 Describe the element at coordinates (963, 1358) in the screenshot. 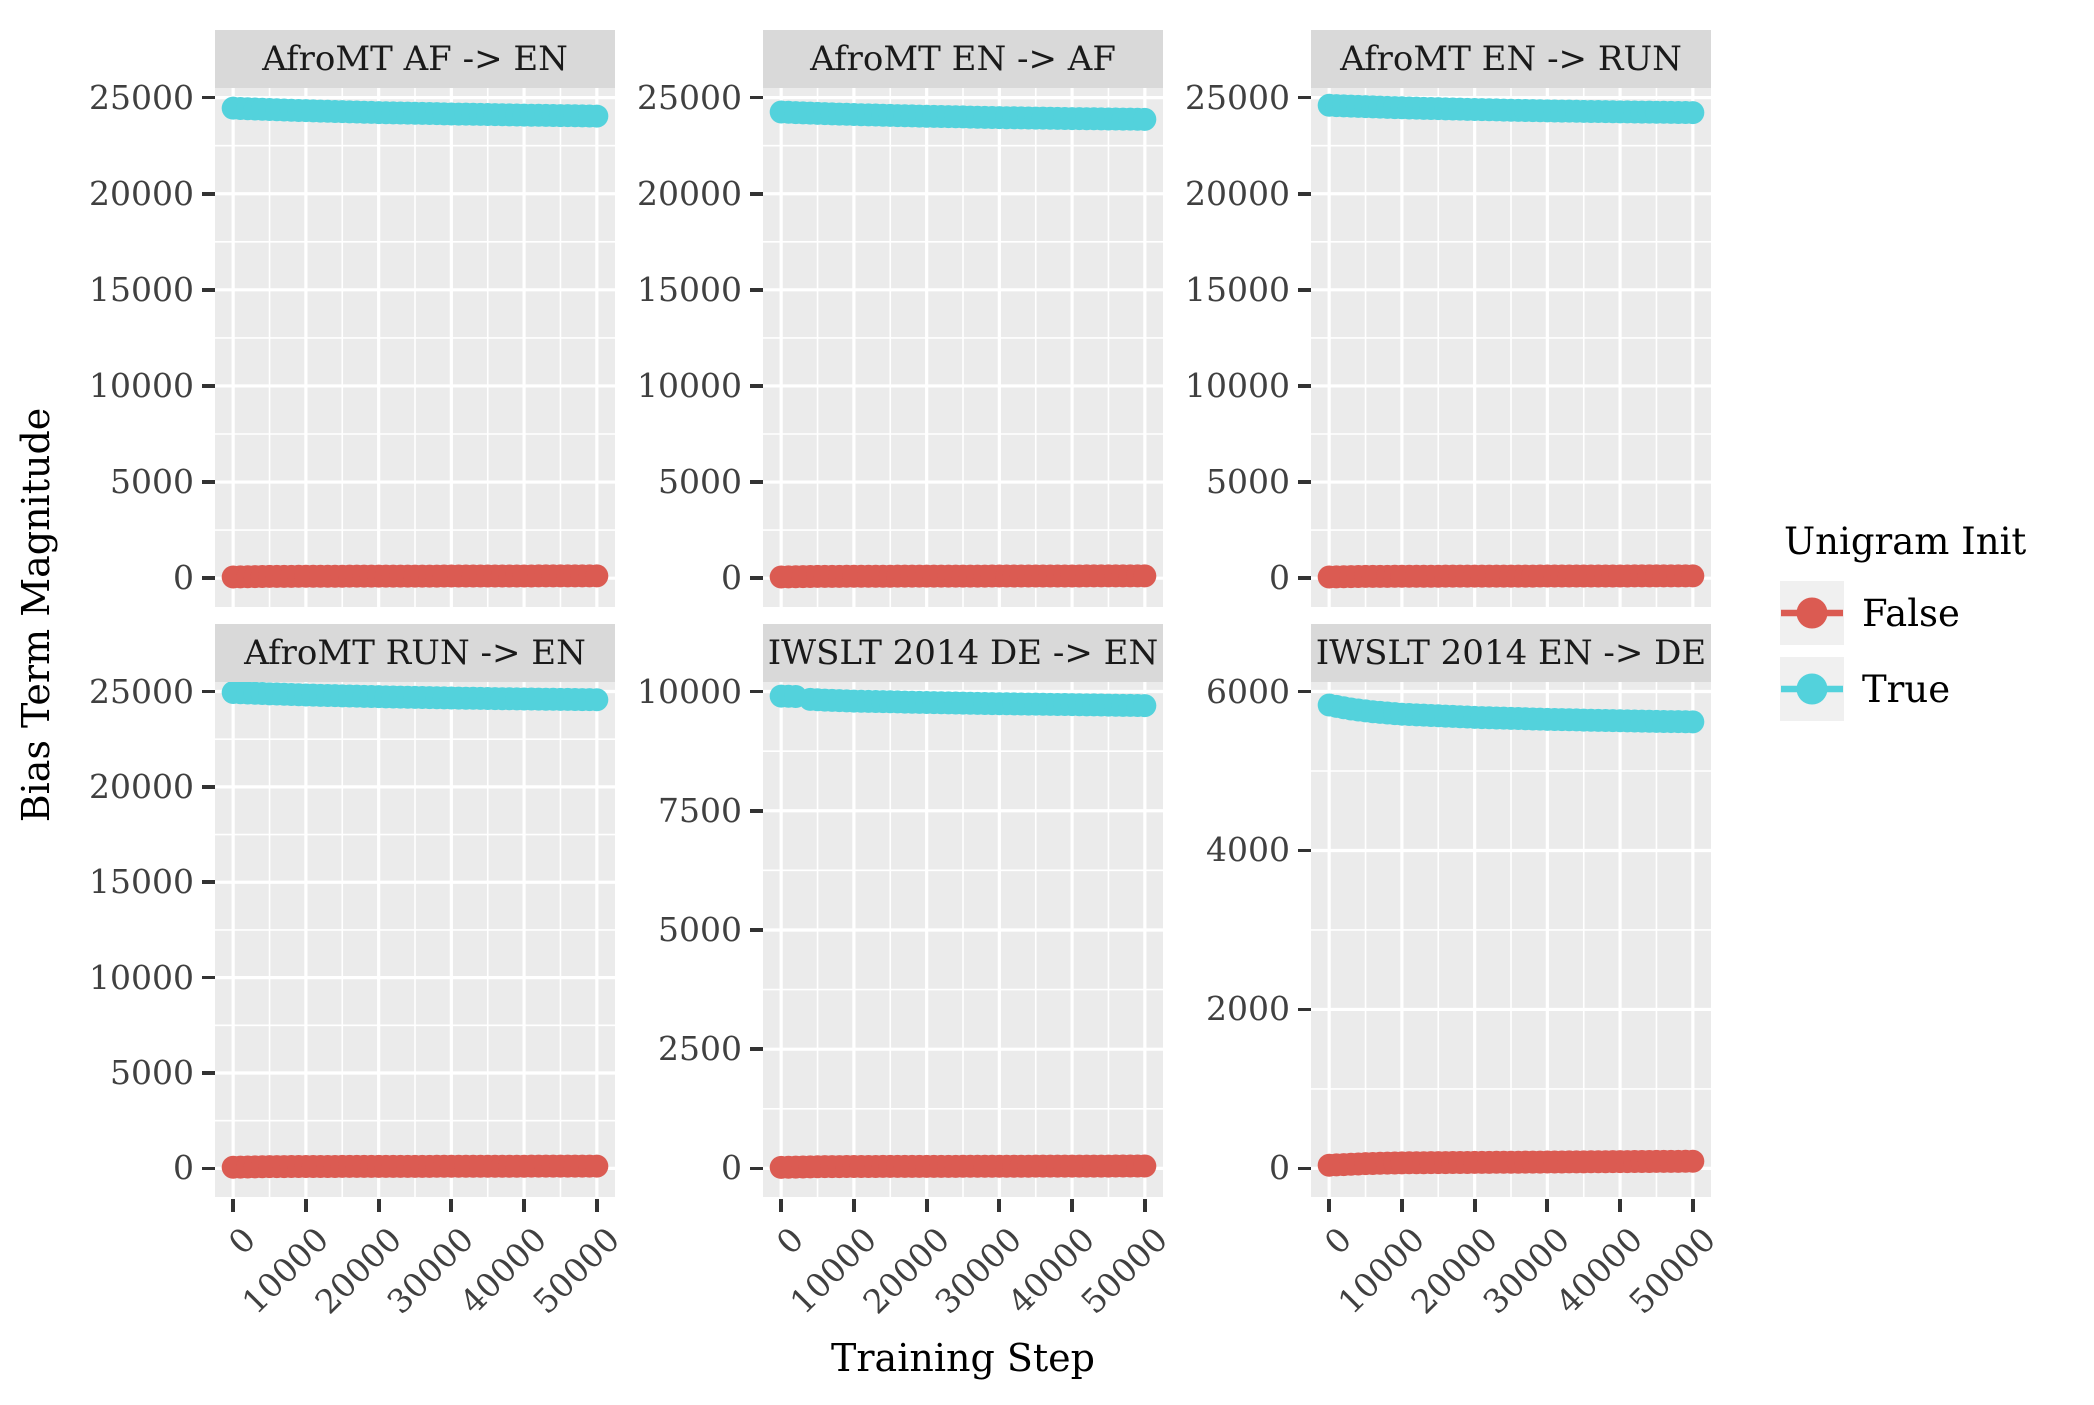

I see `x-axis-title: Training Step` at that location.